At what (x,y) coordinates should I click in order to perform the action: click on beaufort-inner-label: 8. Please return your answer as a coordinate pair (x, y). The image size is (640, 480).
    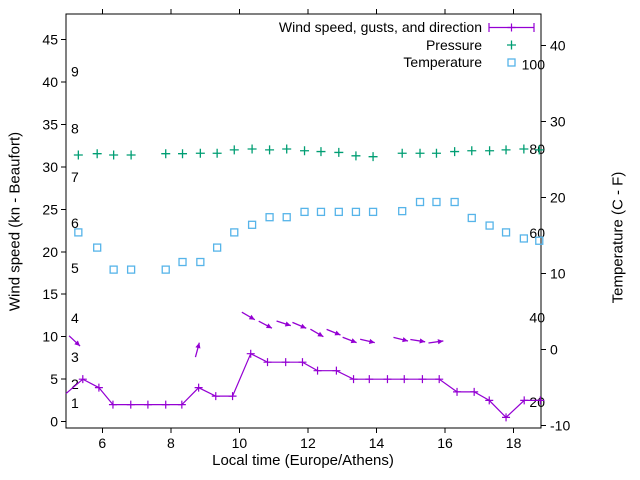
    Looking at the image, I should click on (75, 129).